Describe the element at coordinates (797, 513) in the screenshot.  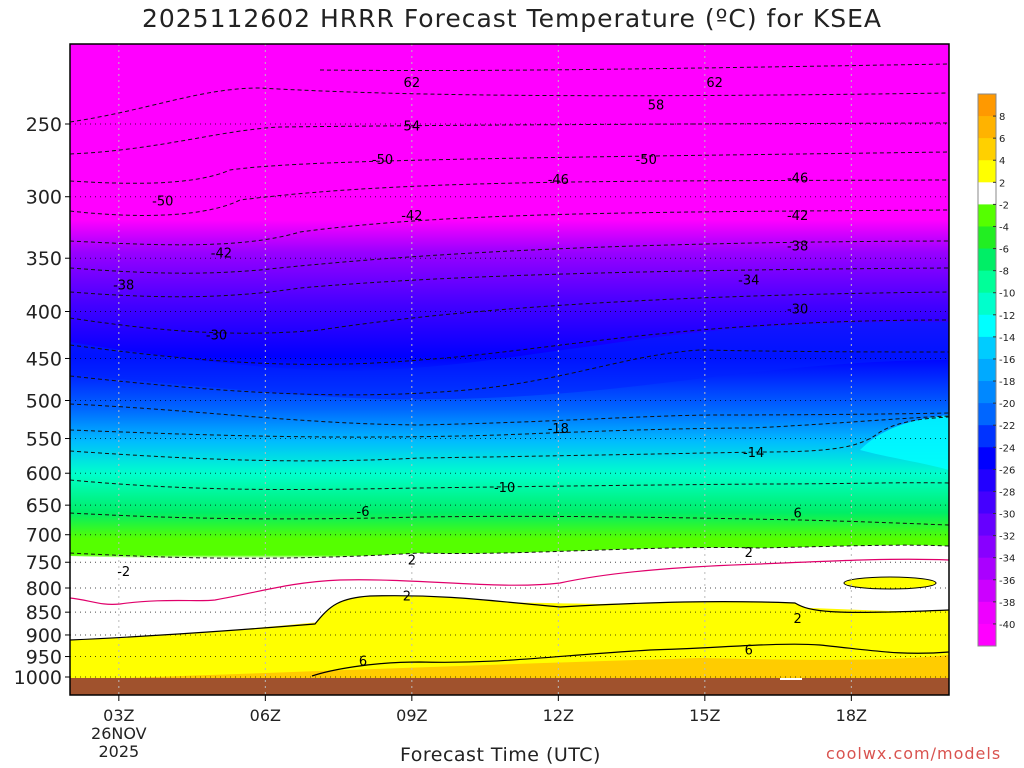
I see `contour-label-21: 6` at that location.